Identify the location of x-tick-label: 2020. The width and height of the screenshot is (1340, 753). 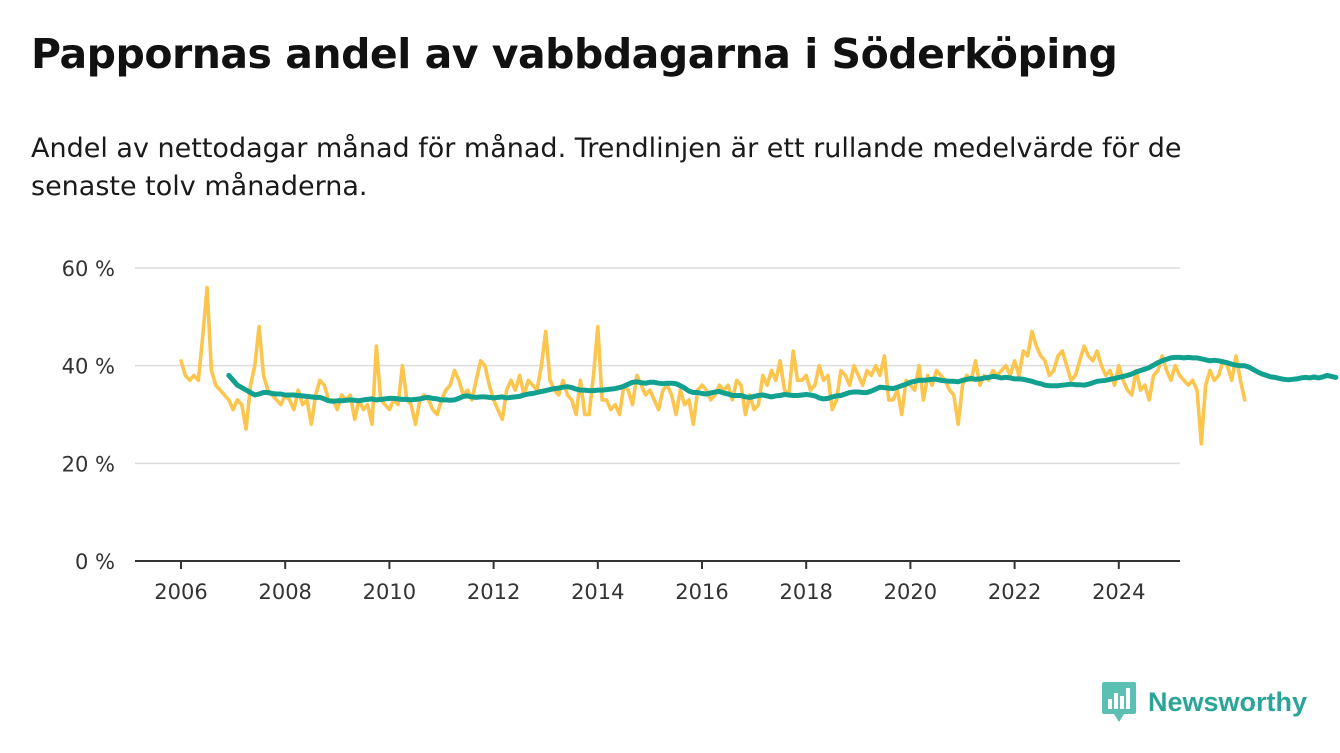
(910, 592).